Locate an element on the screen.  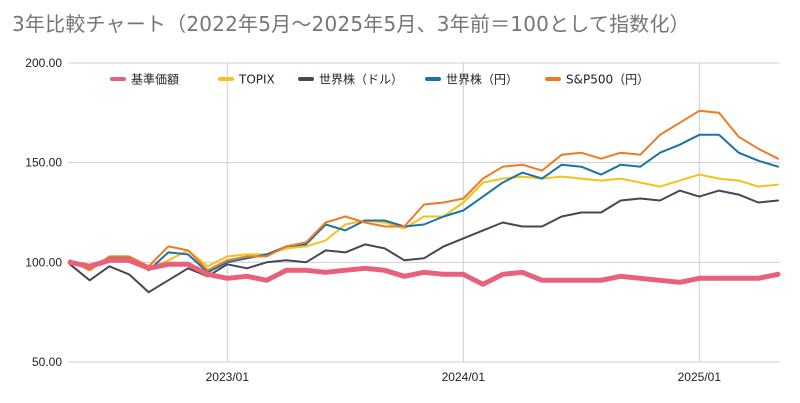
legend-label: TOPIX is located at coordinates (256, 80).